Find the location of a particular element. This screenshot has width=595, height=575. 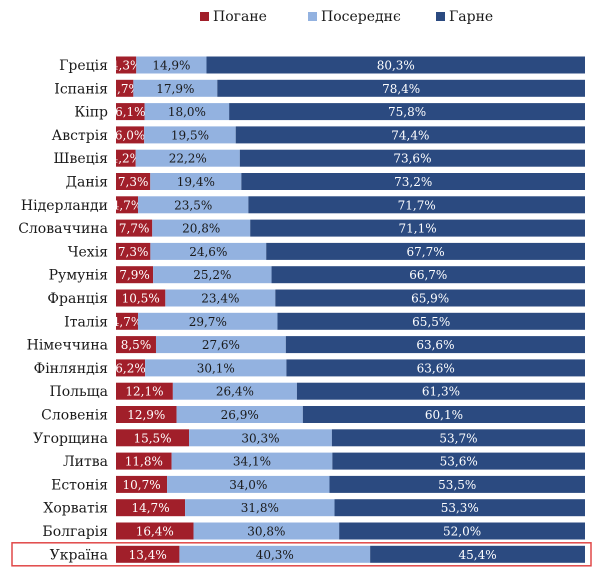

chart-legend: Погане Посереднє Гарне is located at coordinates (346, 17).